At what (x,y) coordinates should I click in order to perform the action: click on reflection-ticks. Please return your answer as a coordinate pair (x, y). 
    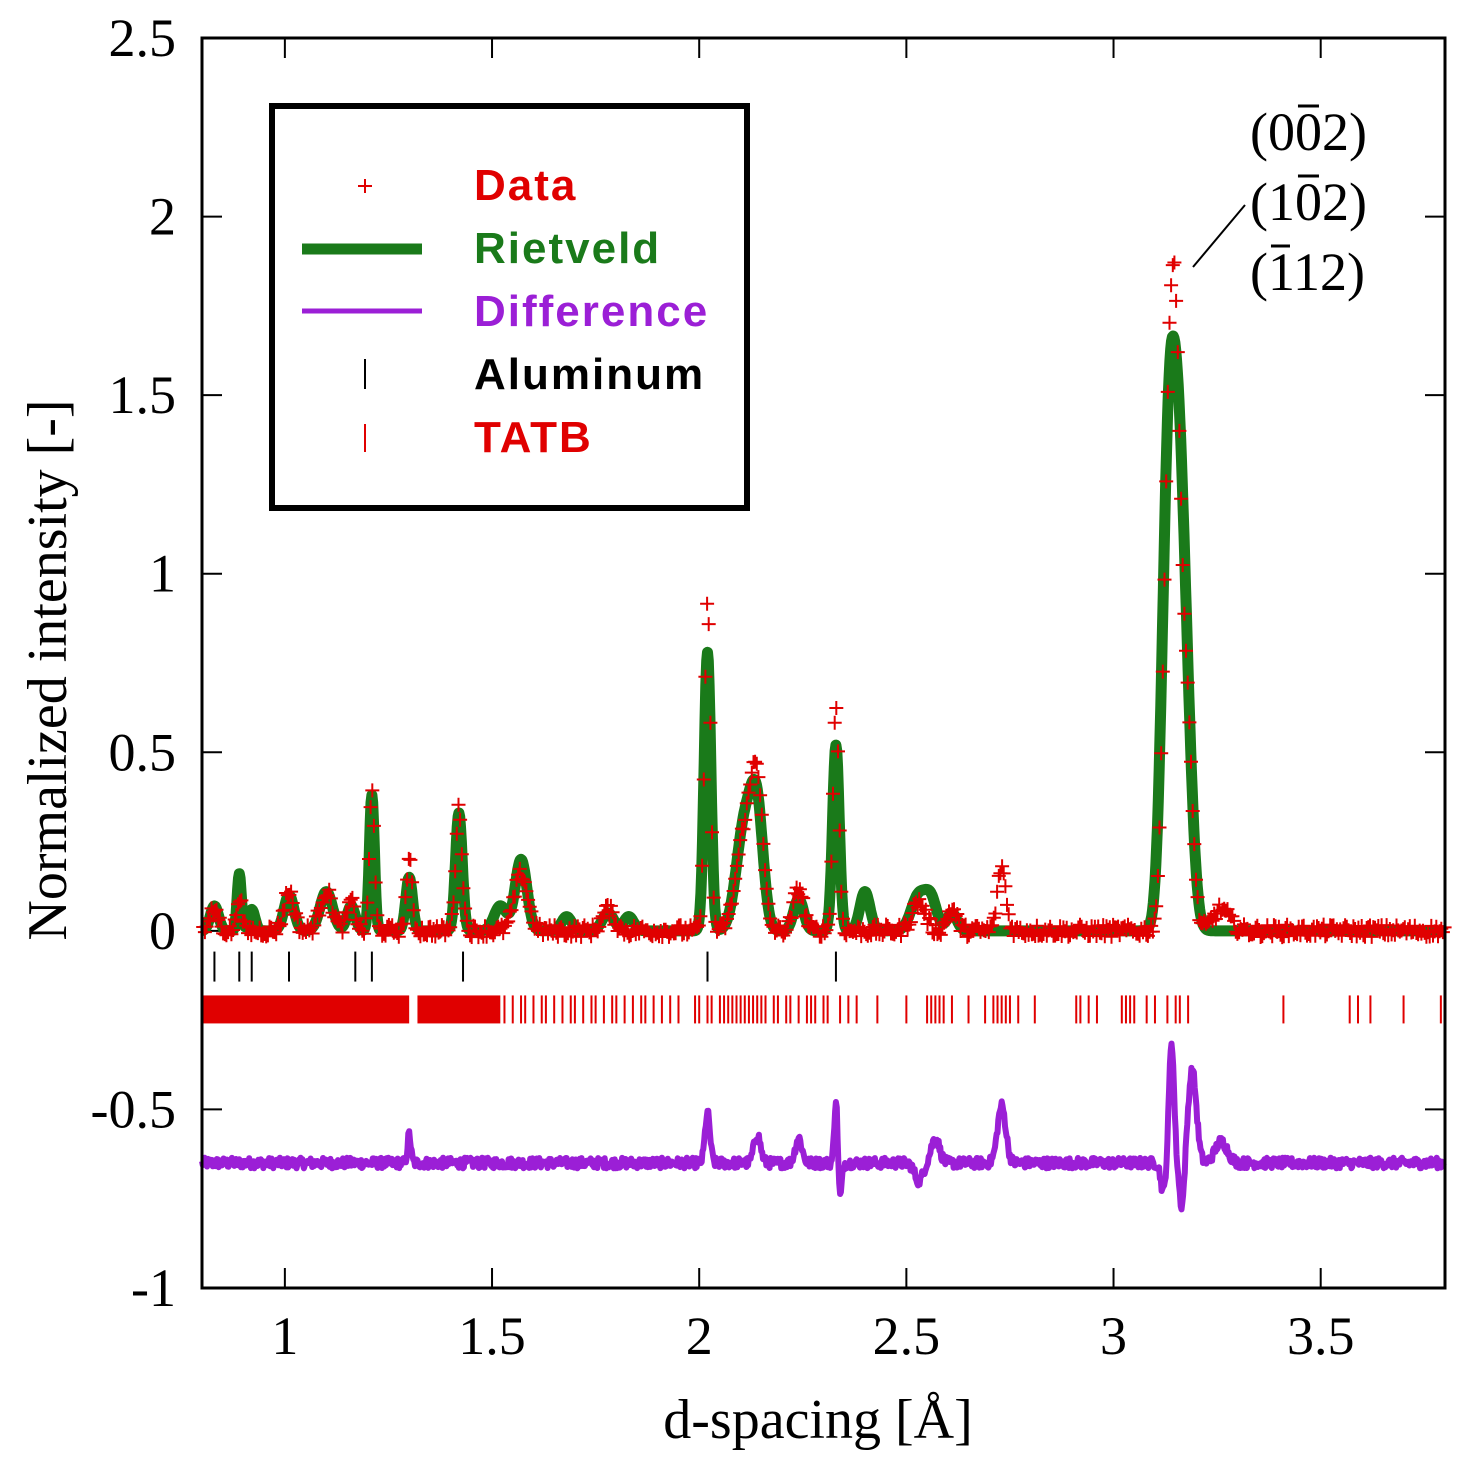
    Looking at the image, I should click on (822, 987).